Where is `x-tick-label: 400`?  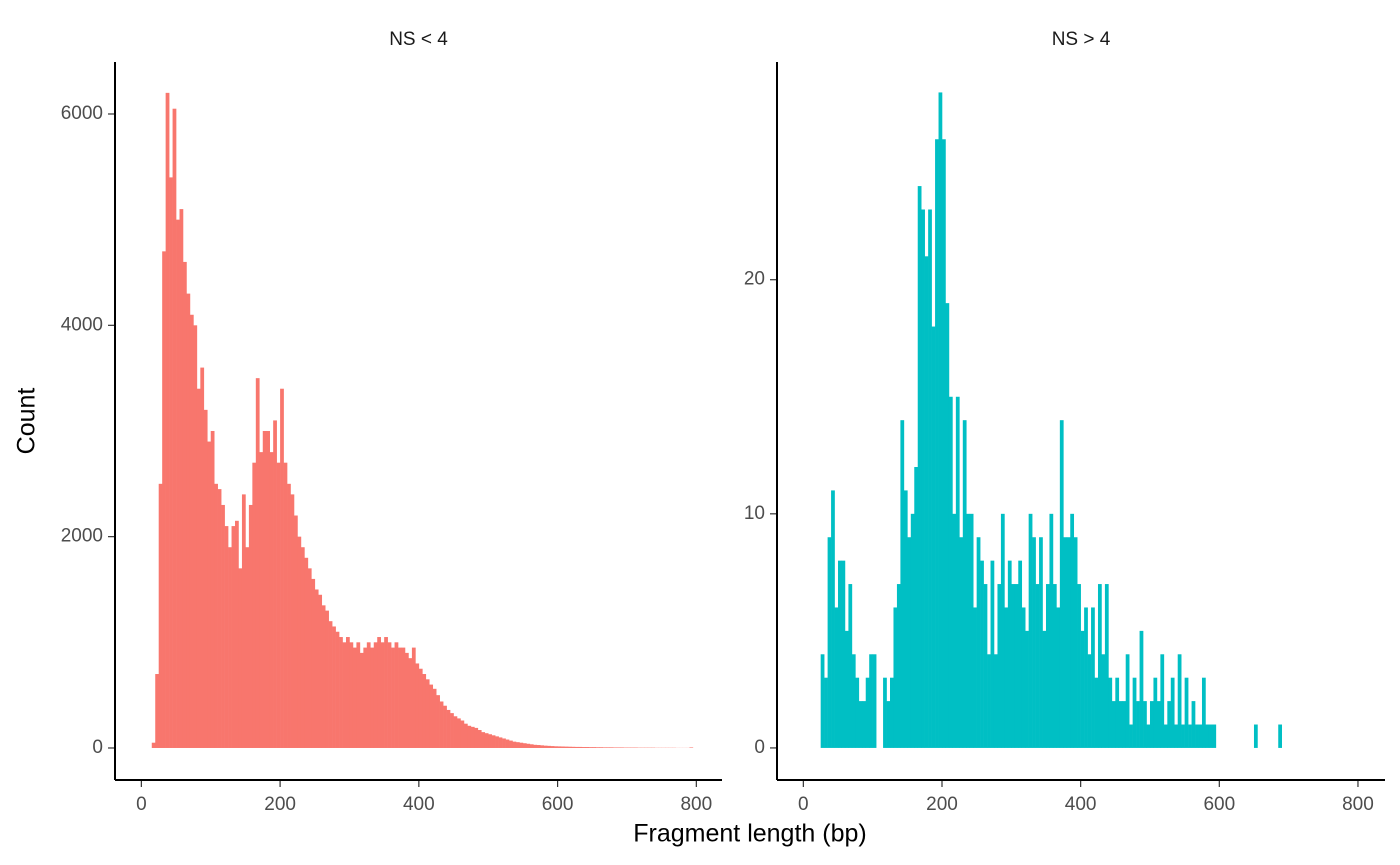
x-tick-label: 400 is located at coordinates (1081, 804).